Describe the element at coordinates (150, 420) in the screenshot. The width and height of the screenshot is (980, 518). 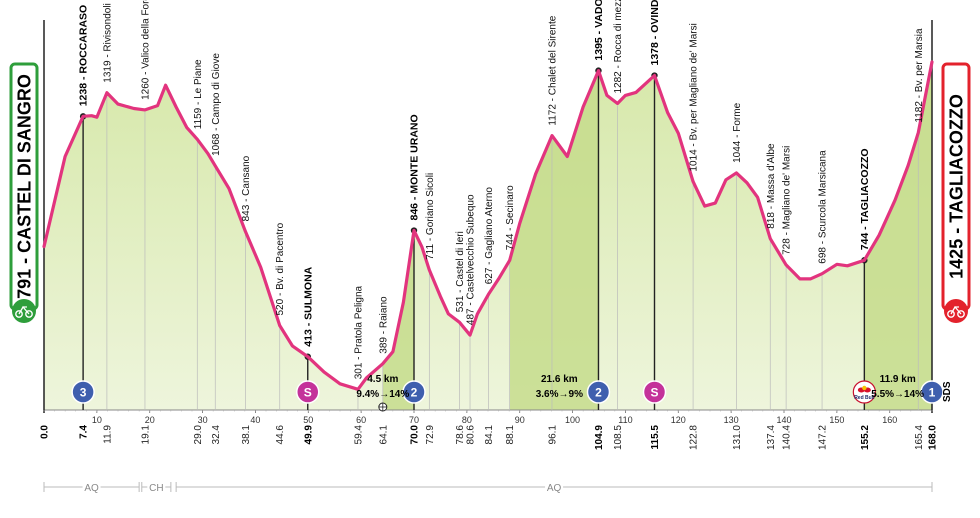
I see `x-tick-label: 20` at that location.